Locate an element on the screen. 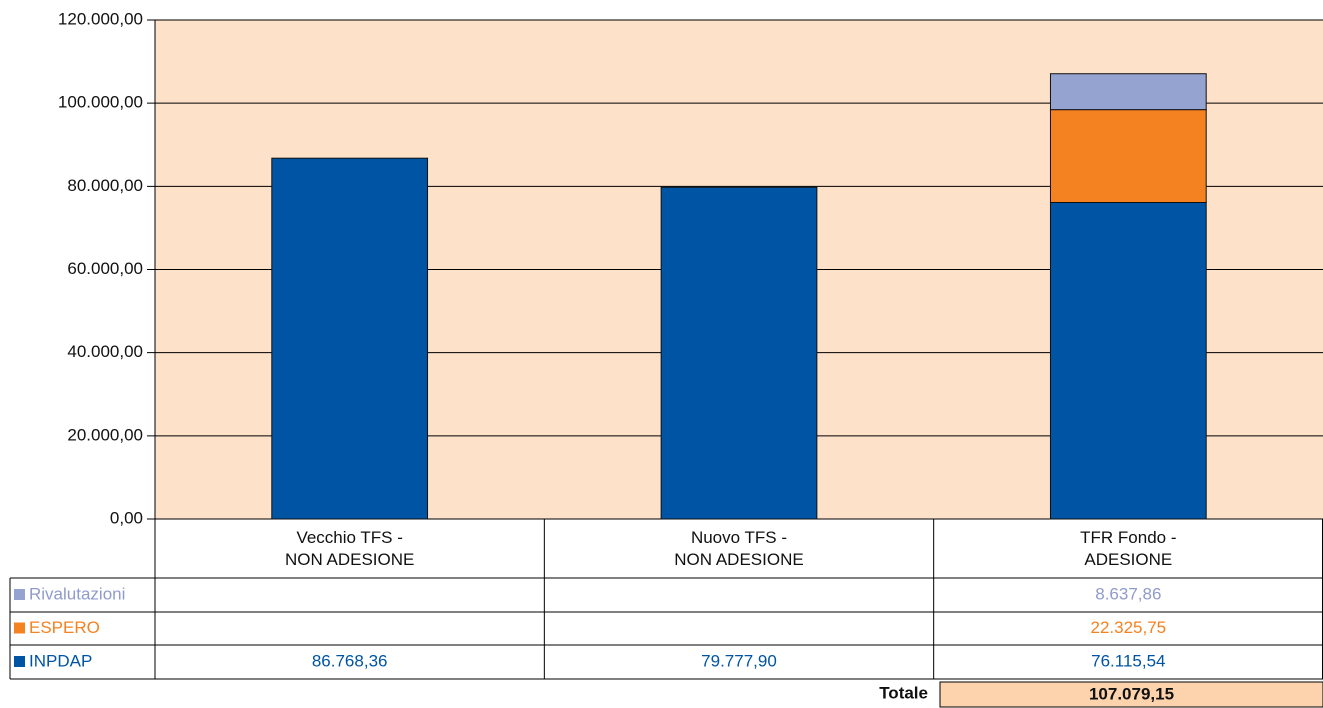 The height and width of the screenshot is (708, 1323). total-value: 107.079,15 is located at coordinates (1131, 693).